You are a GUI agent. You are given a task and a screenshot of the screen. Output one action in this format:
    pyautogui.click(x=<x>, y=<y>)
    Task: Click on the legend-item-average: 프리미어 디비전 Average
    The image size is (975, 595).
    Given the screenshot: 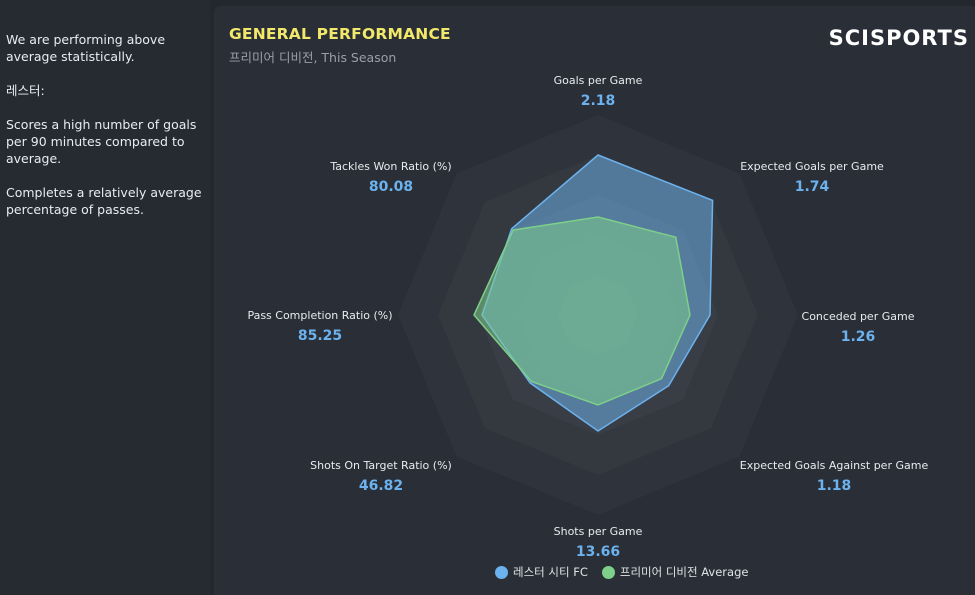 What is the action you would take?
    pyautogui.click(x=675, y=572)
    